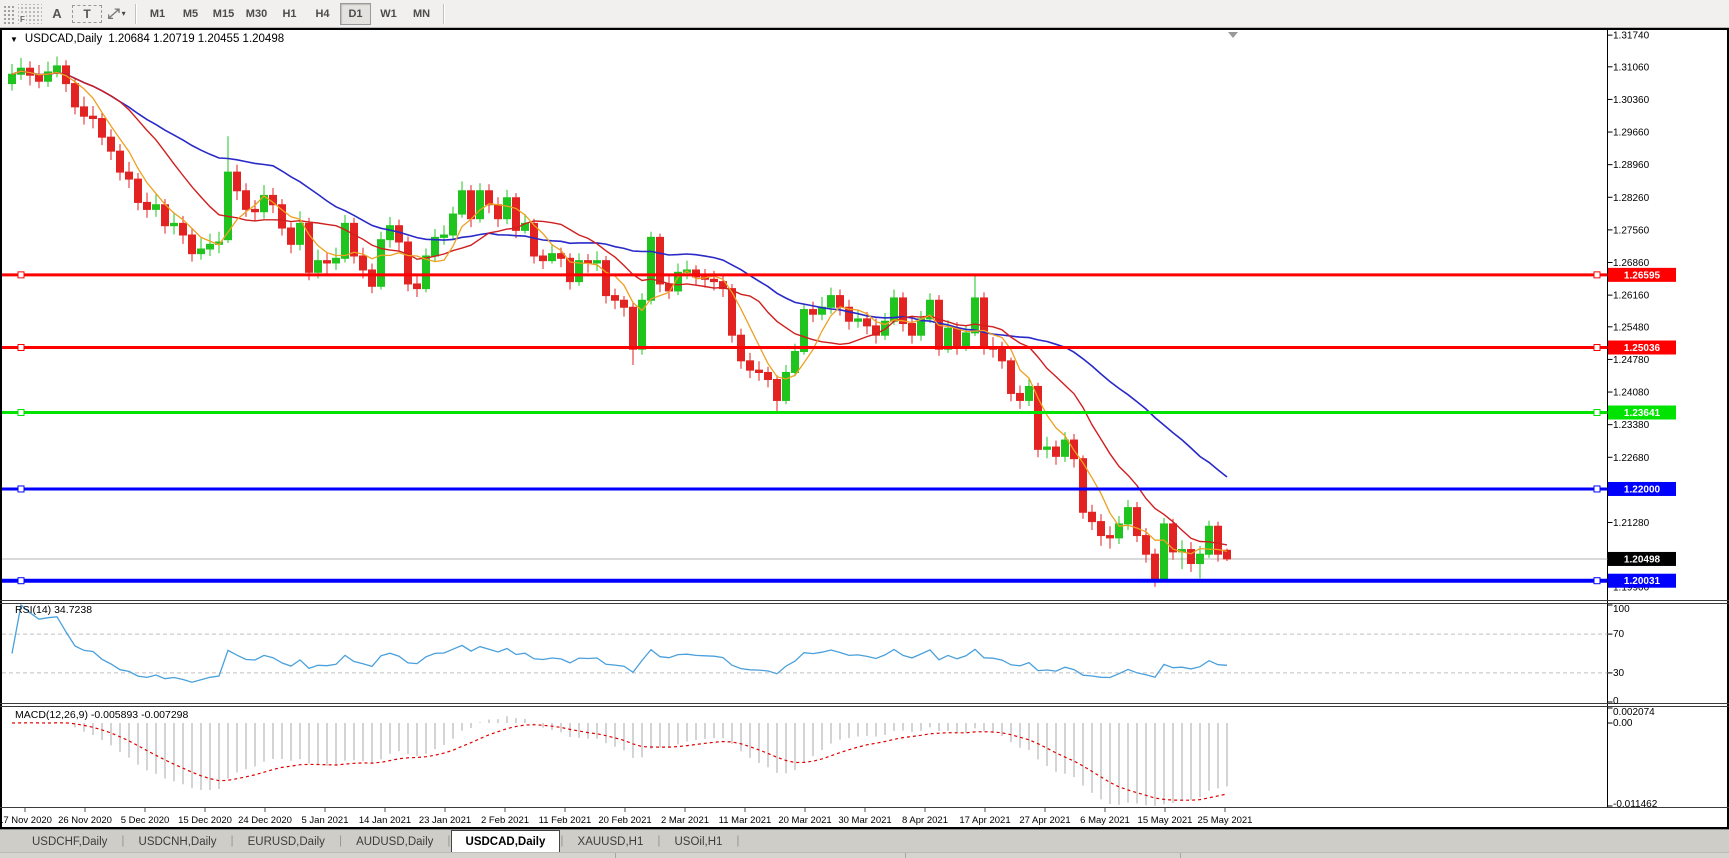 This screenshot has height=858, width=1729. I want to click on date-tick-label: 5 Jan 2021, so click(324, 820).